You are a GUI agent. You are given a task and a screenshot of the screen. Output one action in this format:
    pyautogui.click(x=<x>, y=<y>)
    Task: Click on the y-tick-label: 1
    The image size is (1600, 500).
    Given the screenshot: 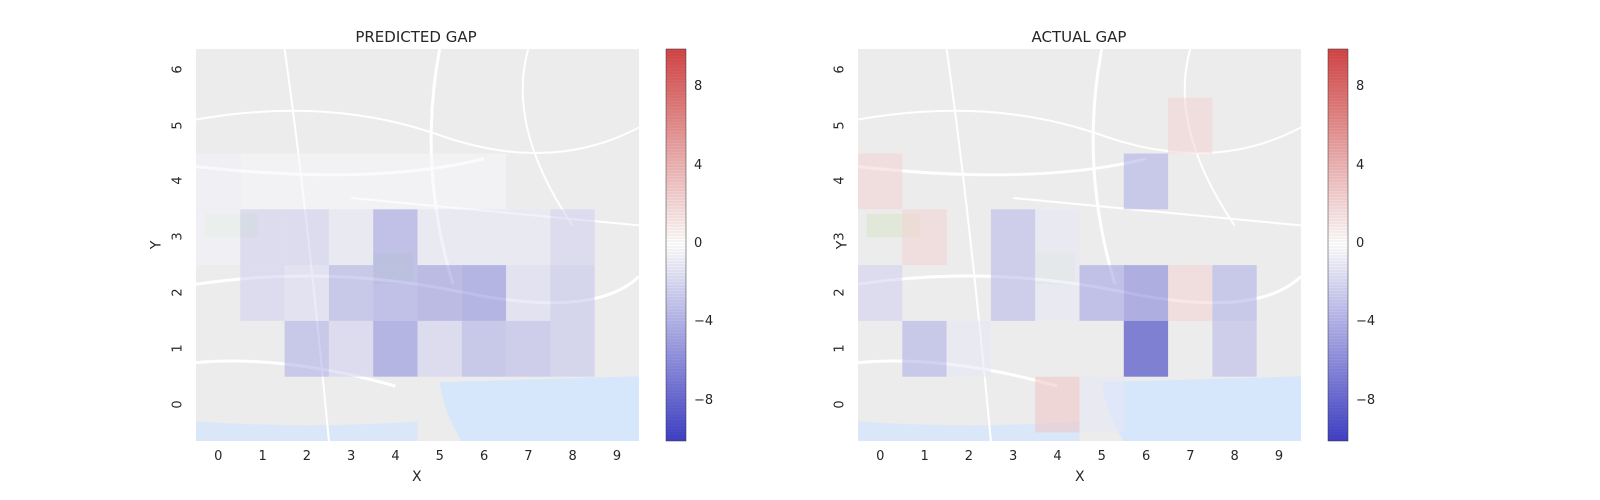 What is the action you would take?
    pyautogui.click(x=840, y=348)
    